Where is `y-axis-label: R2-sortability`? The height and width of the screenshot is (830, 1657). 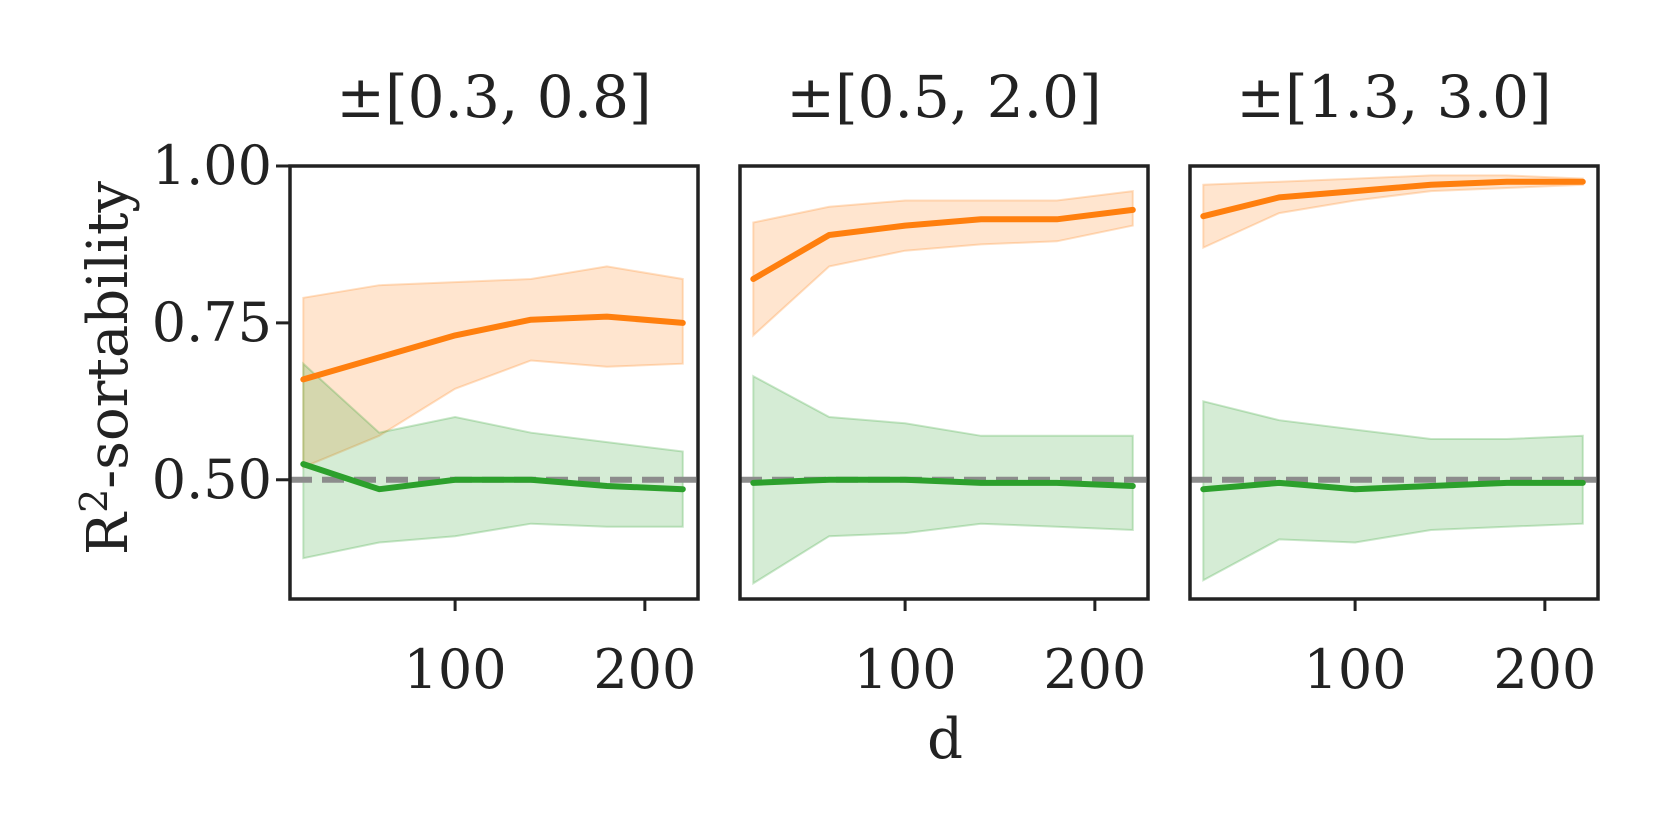
y-axis-label: R2-sortability is located at coordinates (106, 368).